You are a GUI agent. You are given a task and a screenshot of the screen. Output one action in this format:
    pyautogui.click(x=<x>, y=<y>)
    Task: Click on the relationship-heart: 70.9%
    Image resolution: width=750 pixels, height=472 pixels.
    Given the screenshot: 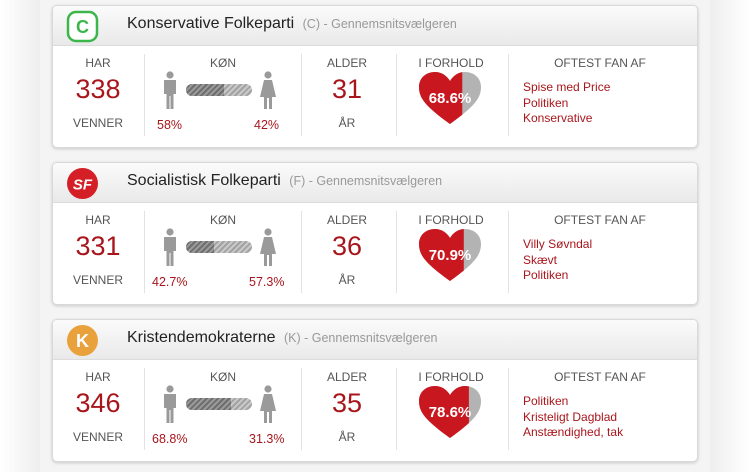 What is the action you would take?
    pyautogui.click(x=450, y=255)
    